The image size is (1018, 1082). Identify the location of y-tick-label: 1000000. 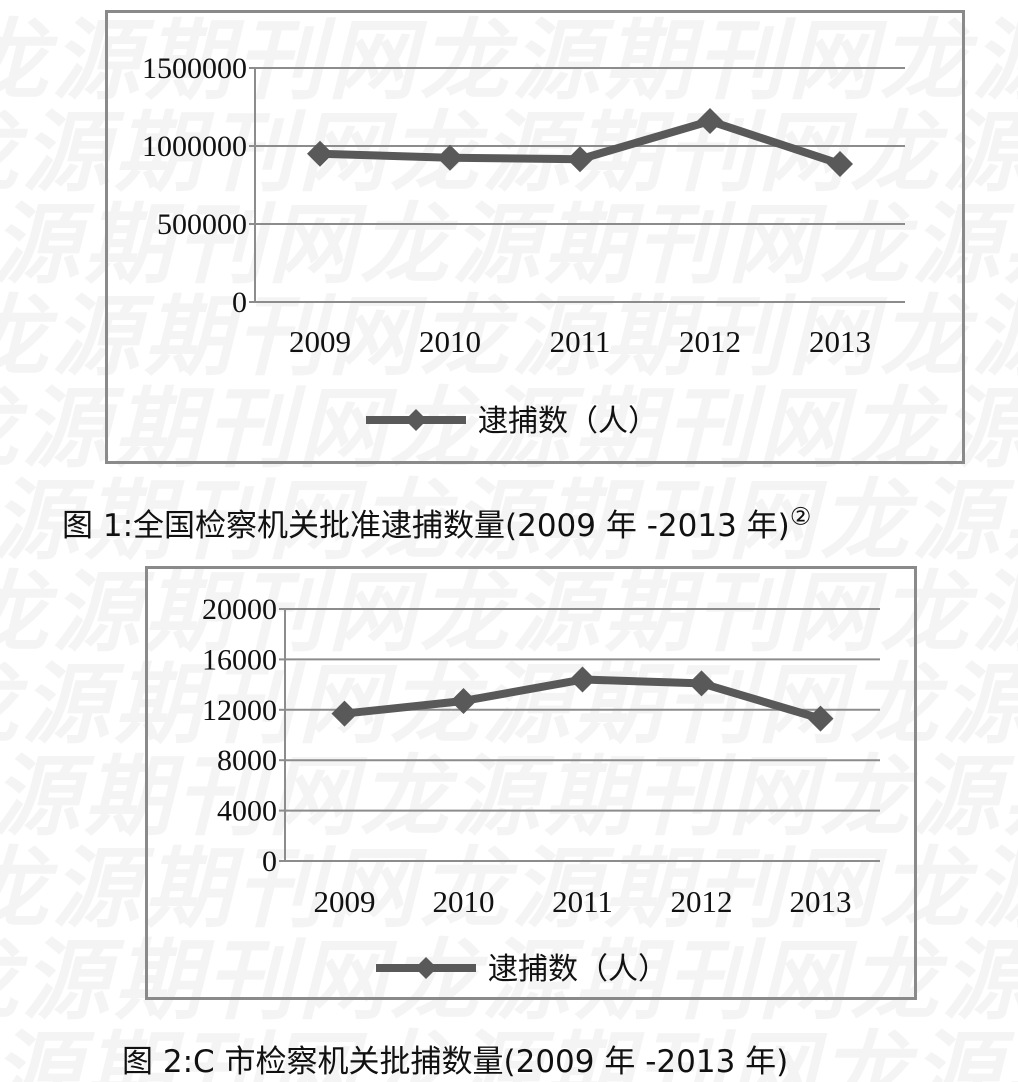
(194, 146).